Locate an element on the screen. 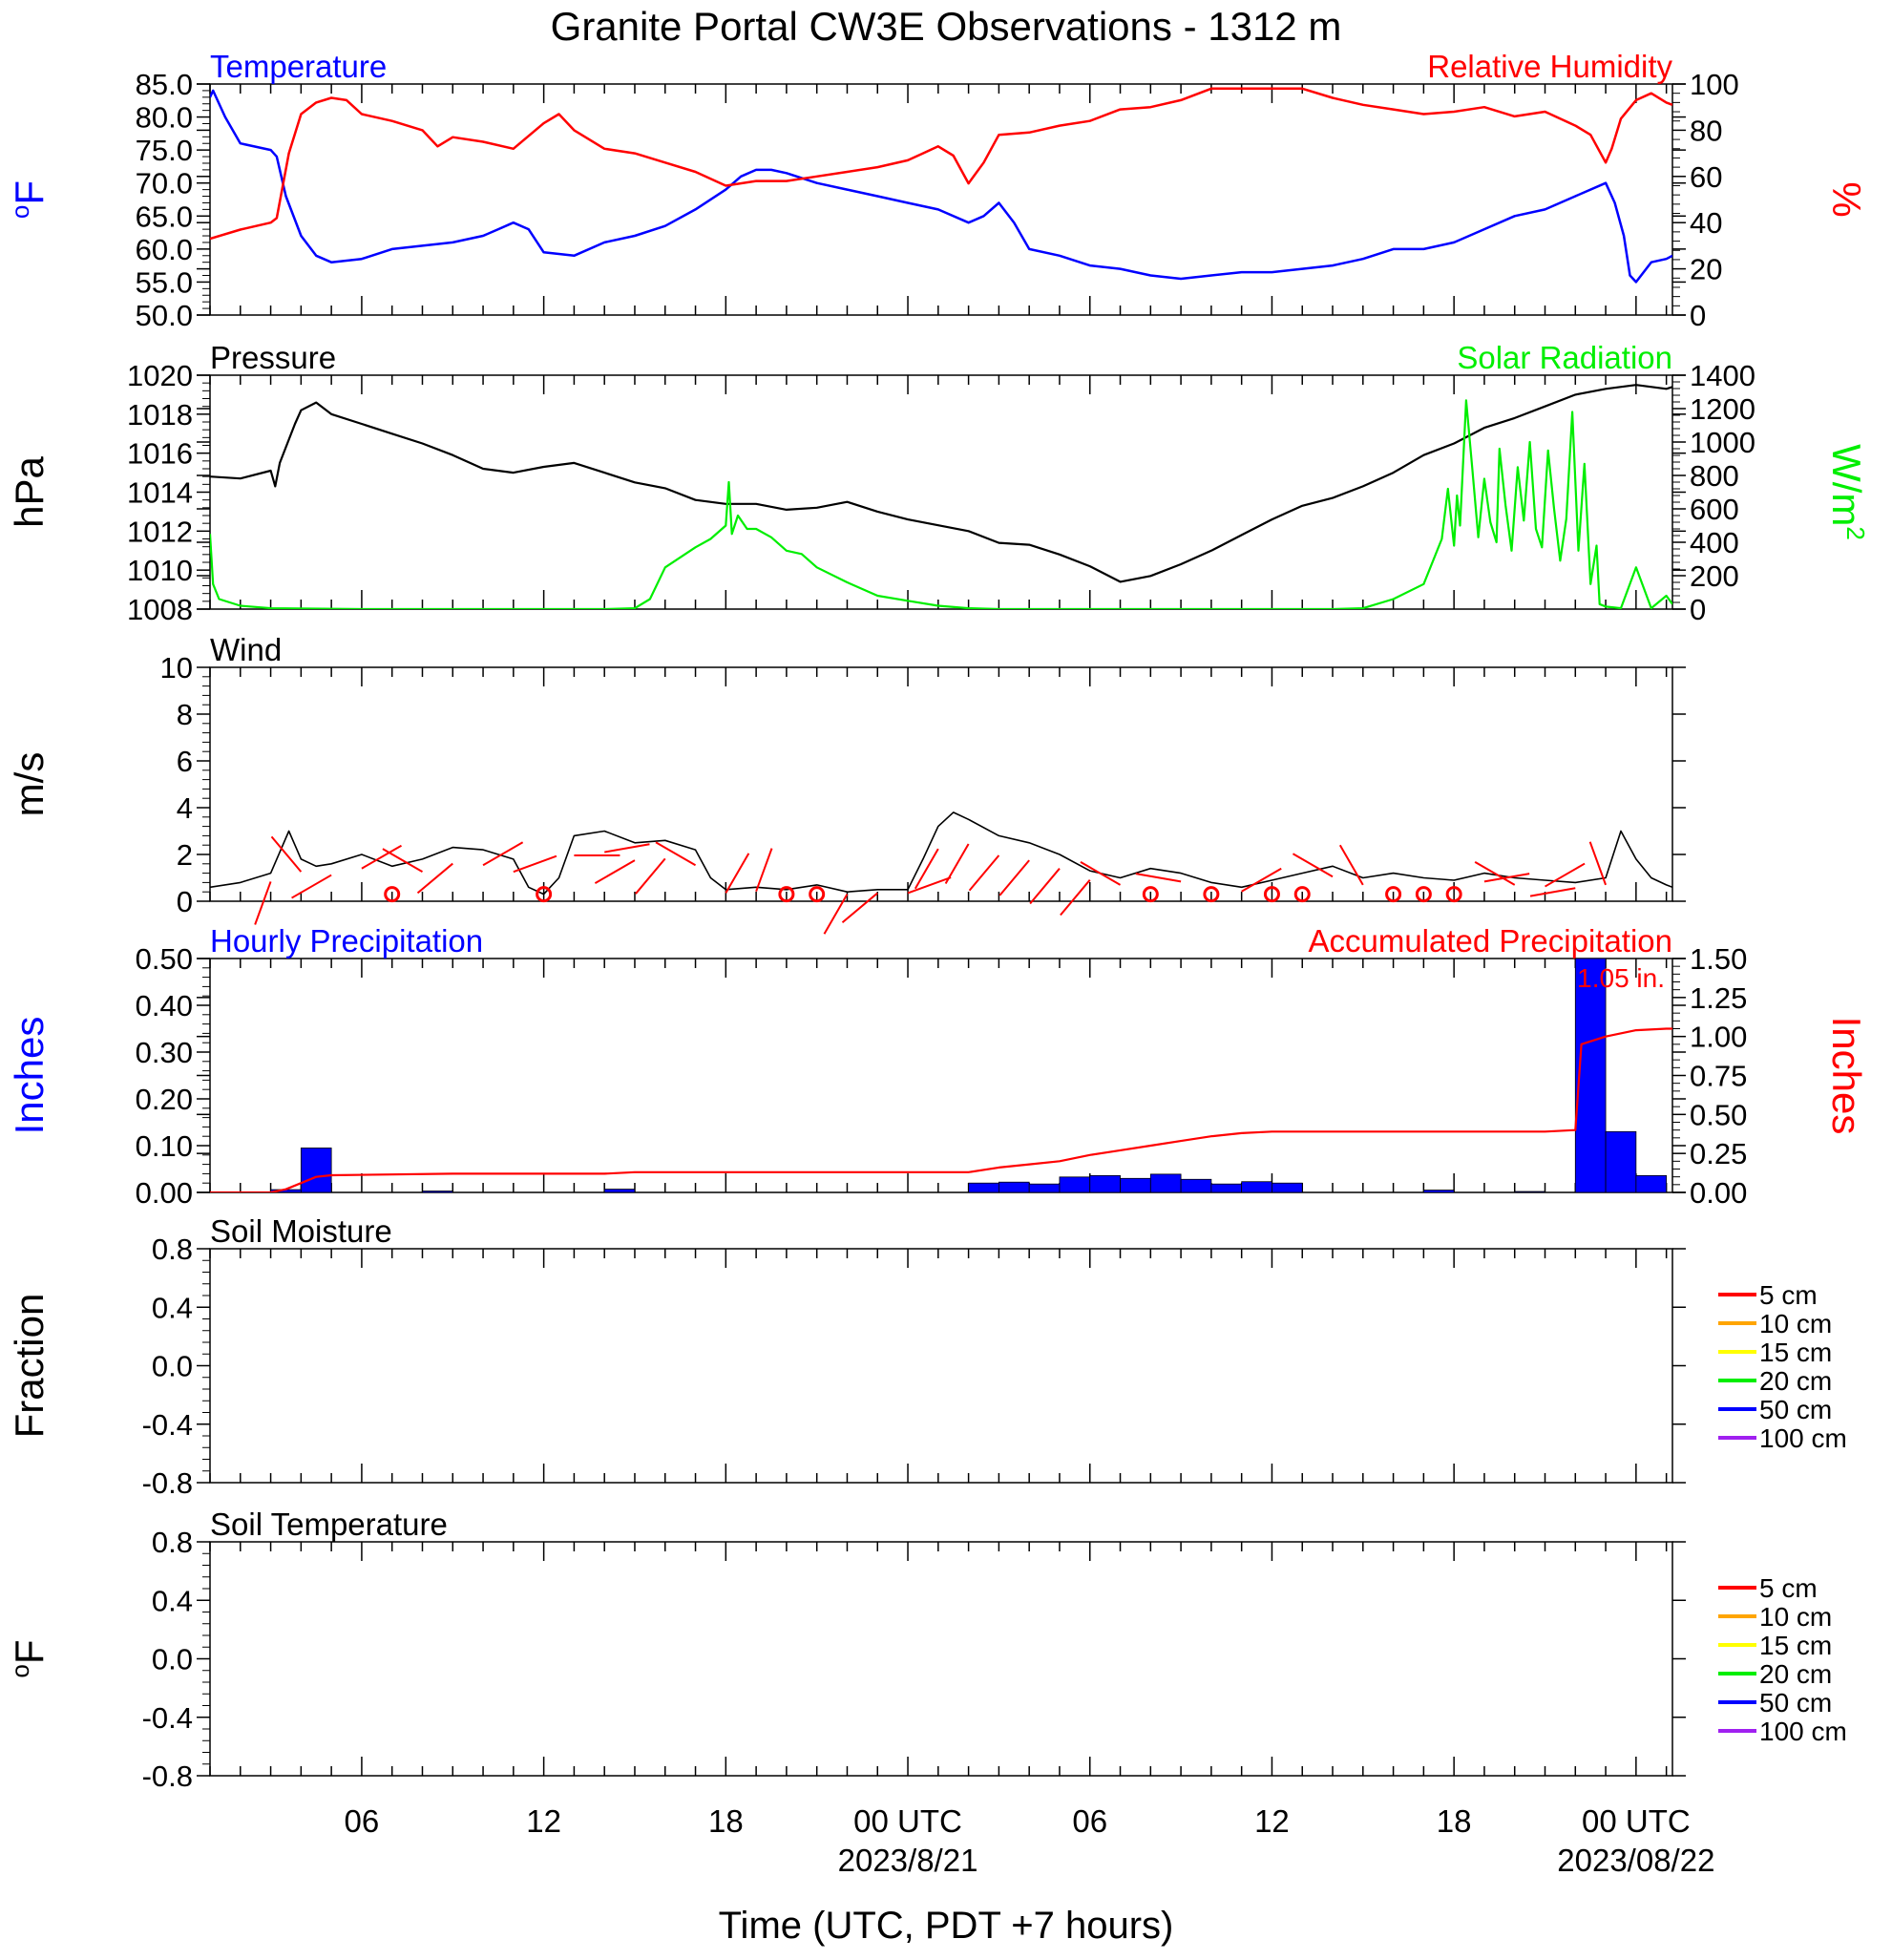 The image size is (1892, 1960). legend-label: 100 cm is located at coordinates (1803, 1731).